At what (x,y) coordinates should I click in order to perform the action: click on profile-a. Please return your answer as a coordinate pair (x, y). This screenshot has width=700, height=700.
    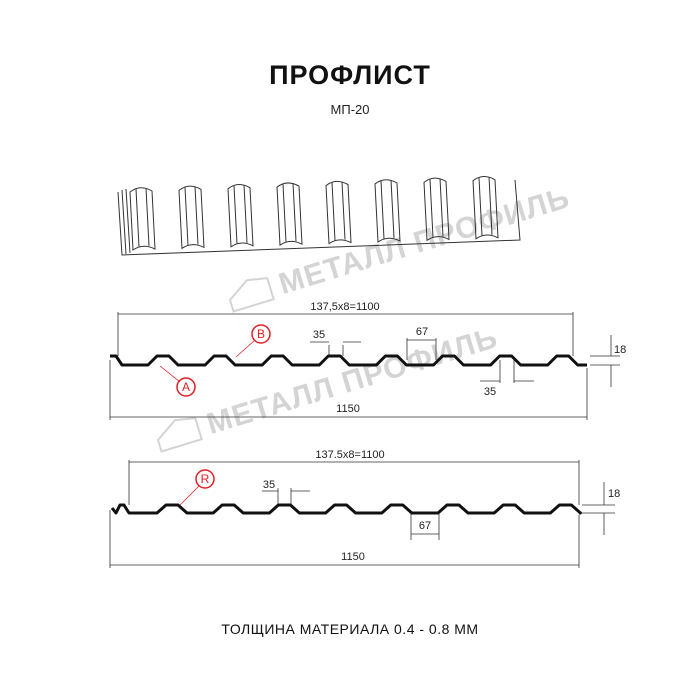
    Looking at the image, I should click on (364, 366).